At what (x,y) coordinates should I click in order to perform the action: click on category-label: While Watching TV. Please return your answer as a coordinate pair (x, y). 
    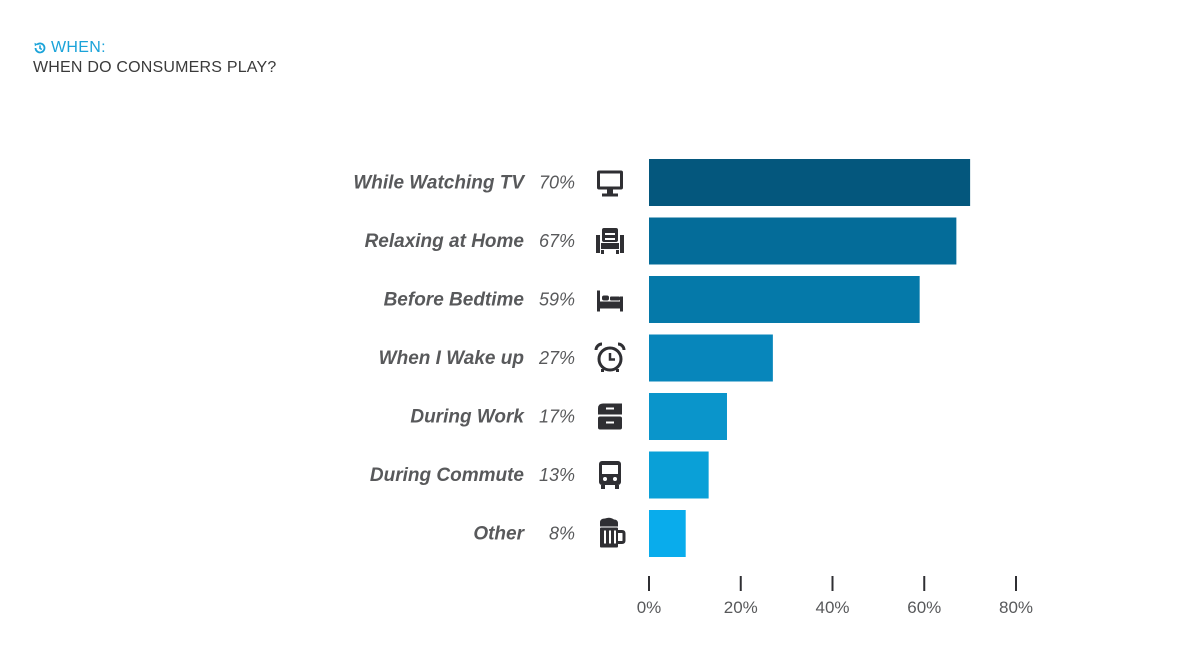
    Looking at the image, I should click on (439, 183).